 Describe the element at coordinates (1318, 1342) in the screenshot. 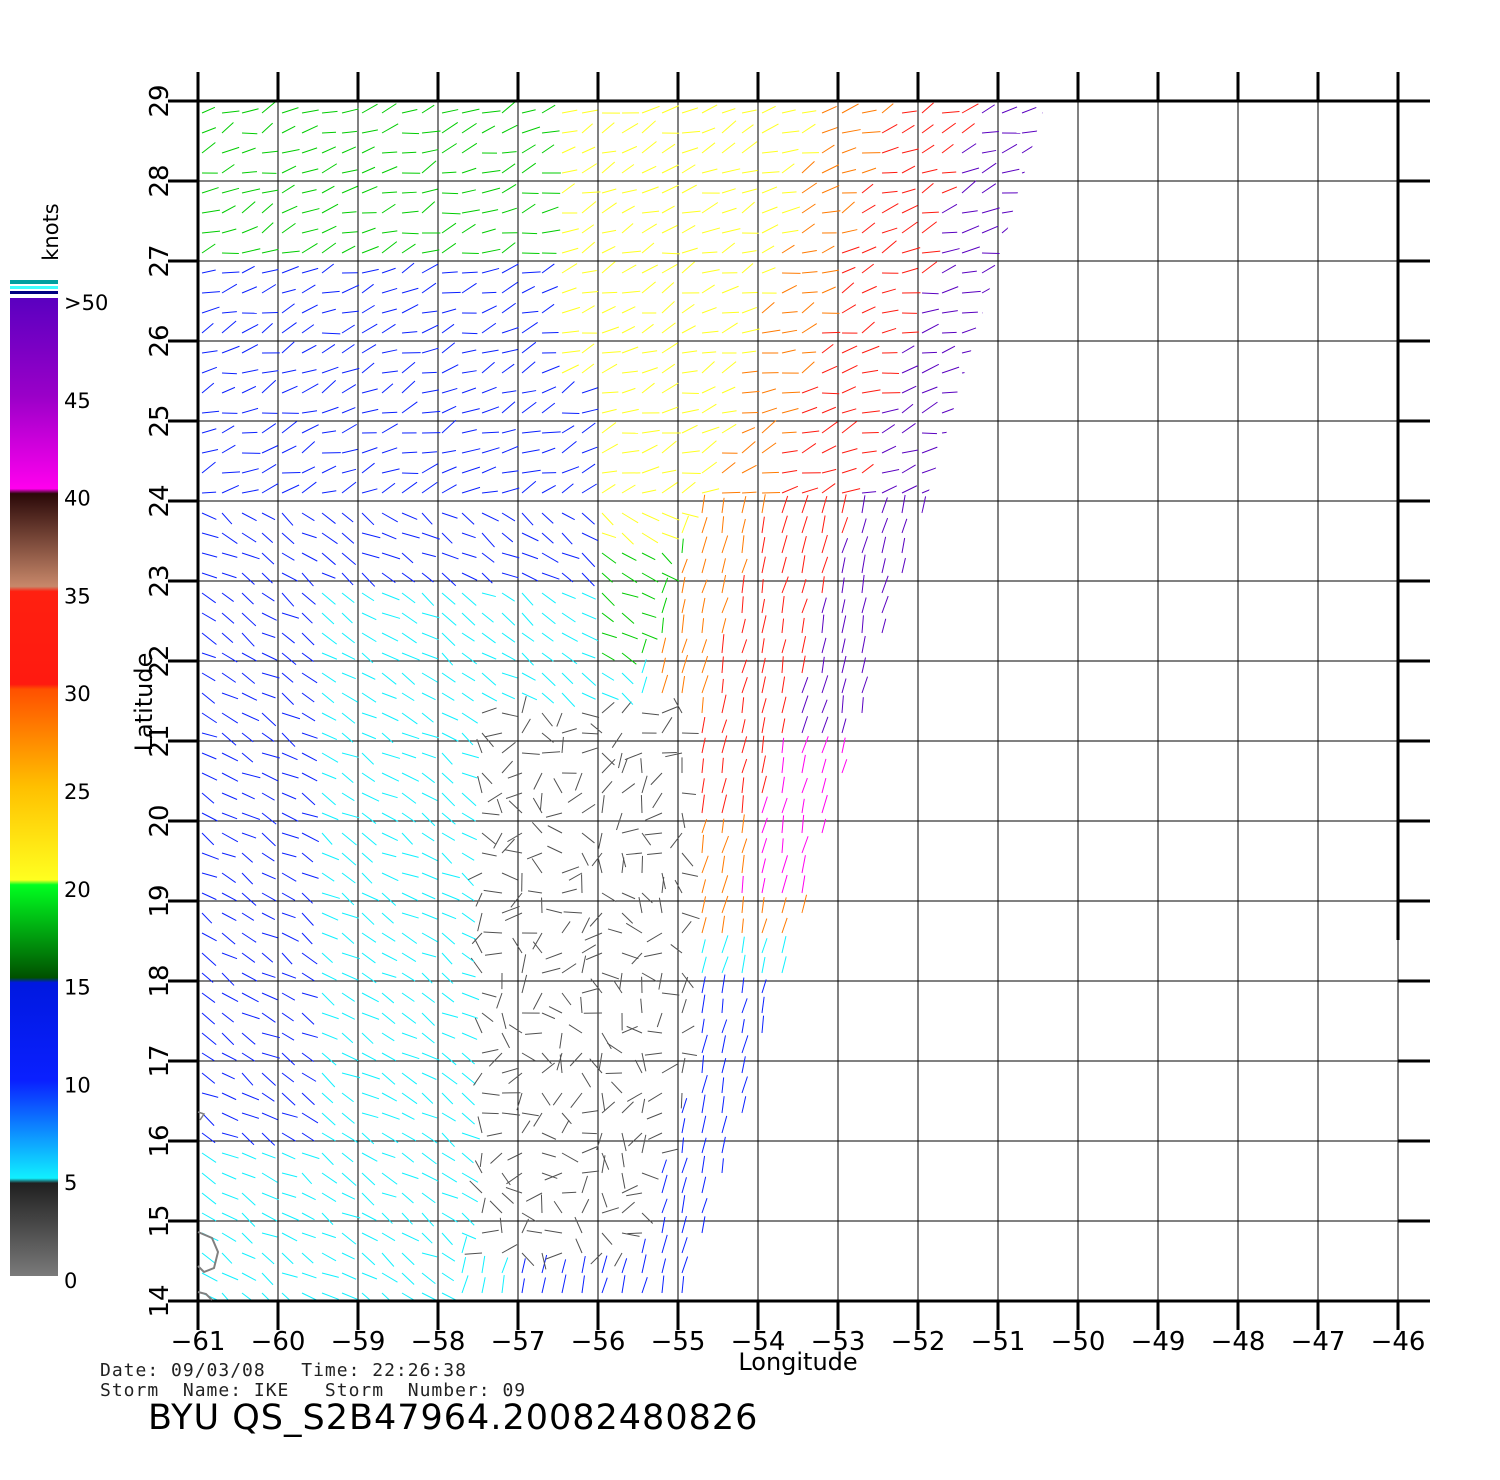

I see `lon-tick-label: −47` at that location.